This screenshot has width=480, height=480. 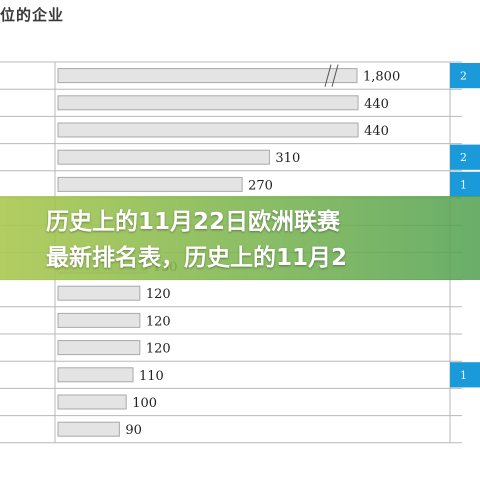 What do you see at coordinates (197, 258) in the screenshot?
I see `banner-title-line-2: 最新排名表，历史上的11月2` at bounding box center [197, 258].